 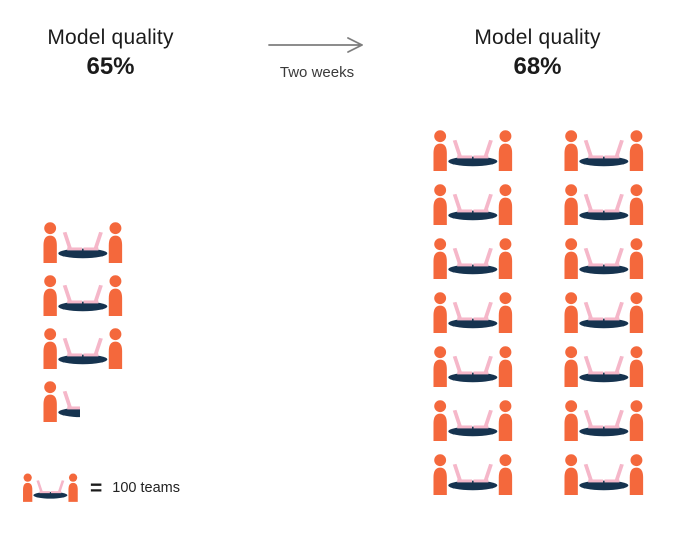 I want to click on team-icon-partial, so click(x=61, y=402).